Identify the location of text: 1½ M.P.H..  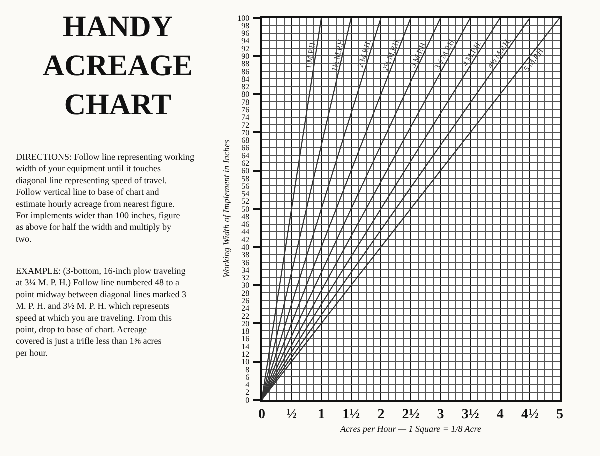
(338, 54).